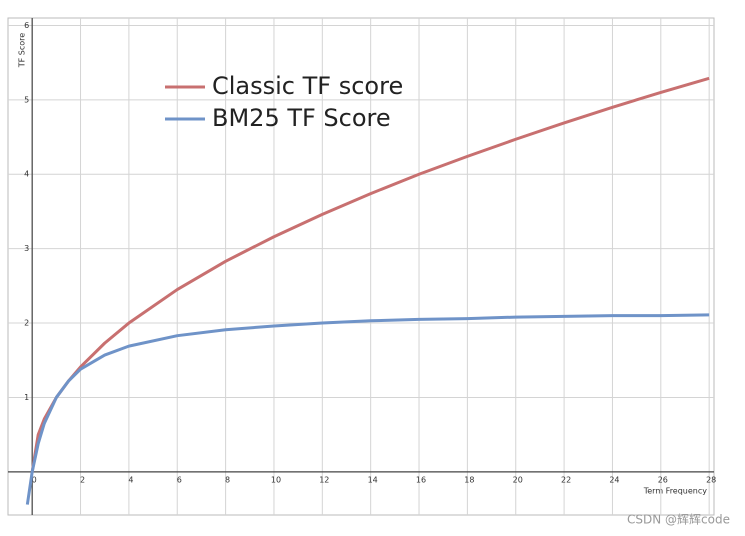  What do you see at coordinates (227, 479) in the screenshot?
I see `x-tick-label: 8` at bounding box center [227, 479].